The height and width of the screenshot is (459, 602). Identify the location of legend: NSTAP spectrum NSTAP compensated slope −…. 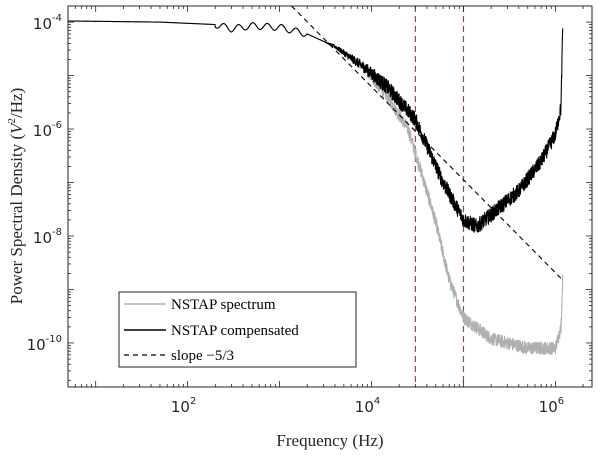
(237, 329).